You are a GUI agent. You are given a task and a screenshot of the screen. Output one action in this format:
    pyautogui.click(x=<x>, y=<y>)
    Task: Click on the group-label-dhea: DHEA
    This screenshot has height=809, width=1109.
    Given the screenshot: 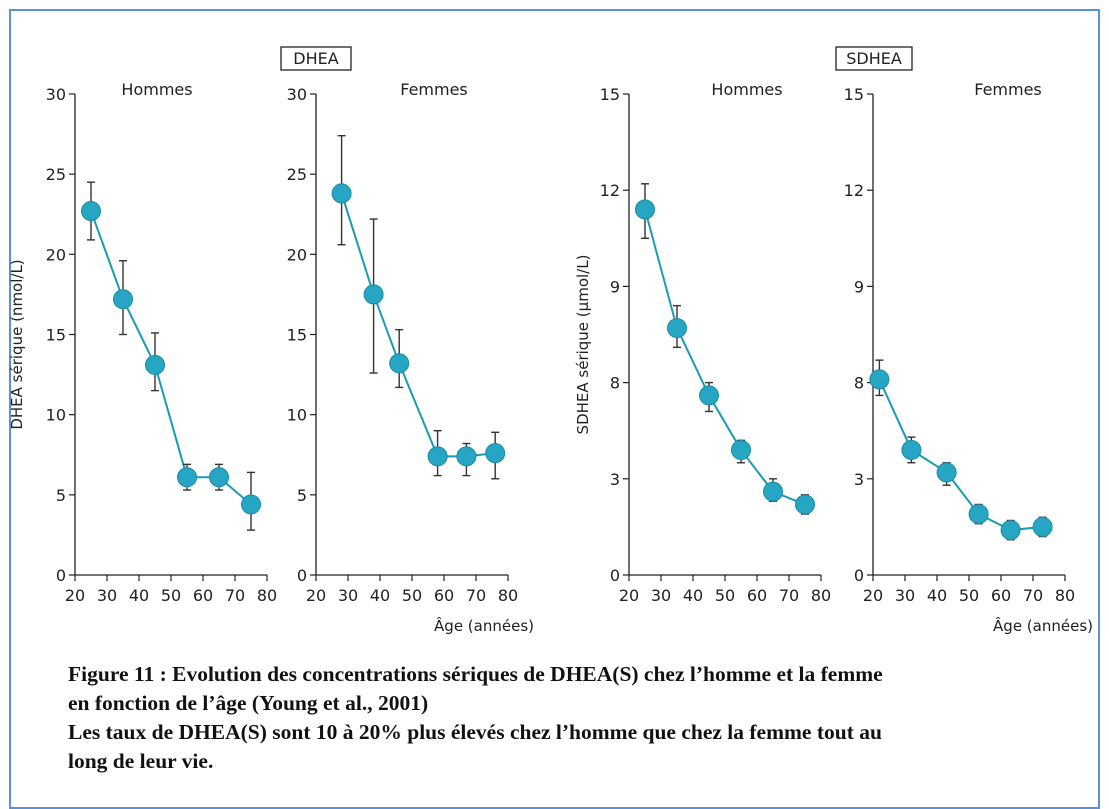 What is the action you would take?
    pyautogui.click(x=315, y=58)
    